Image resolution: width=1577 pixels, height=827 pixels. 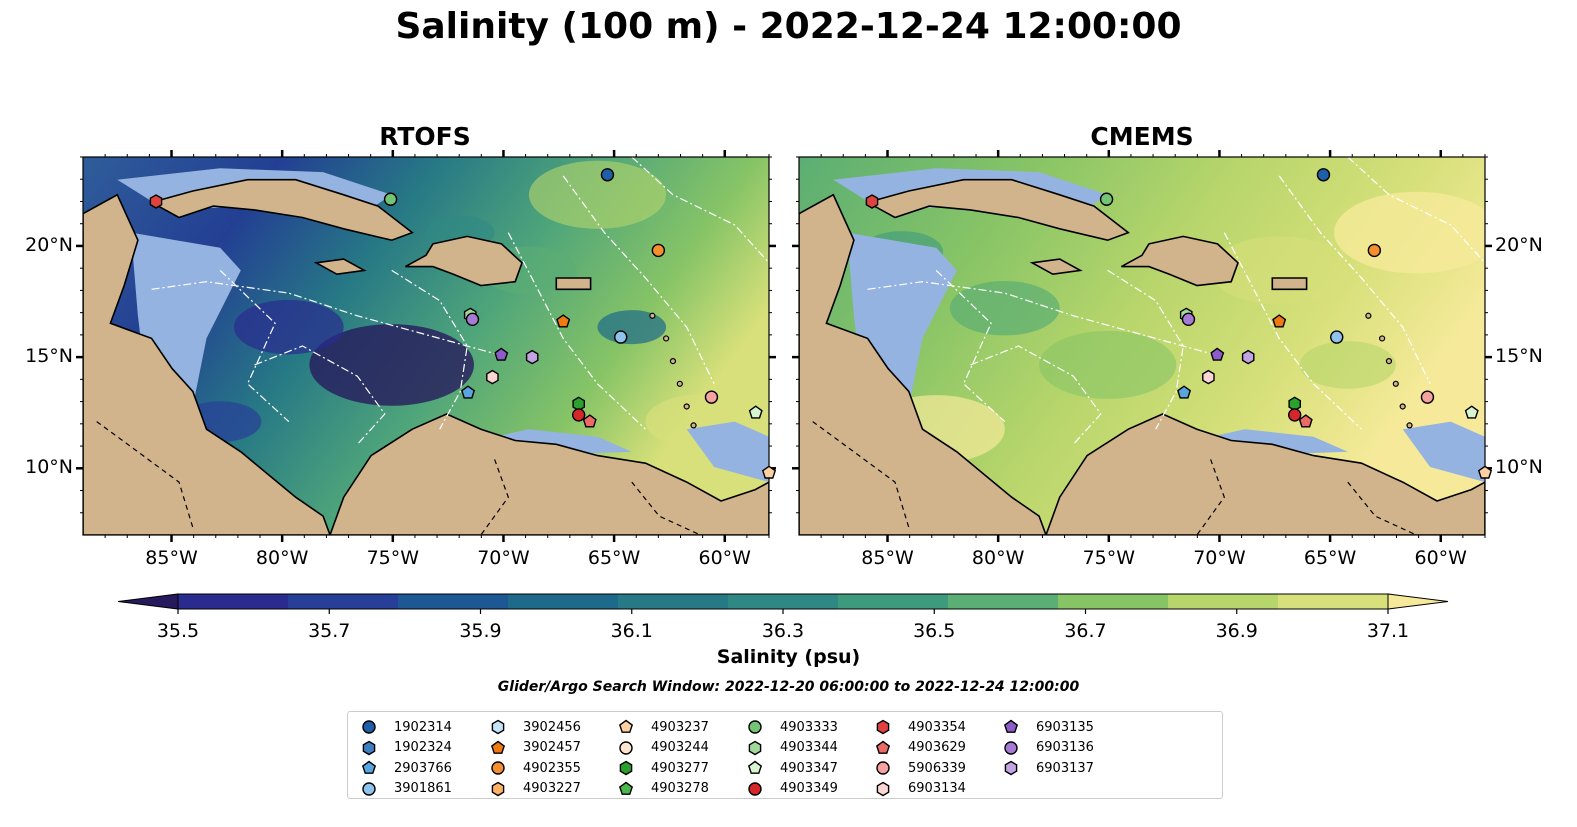 I want to click on legend-item: 4903237, so click(x=662, y=727).